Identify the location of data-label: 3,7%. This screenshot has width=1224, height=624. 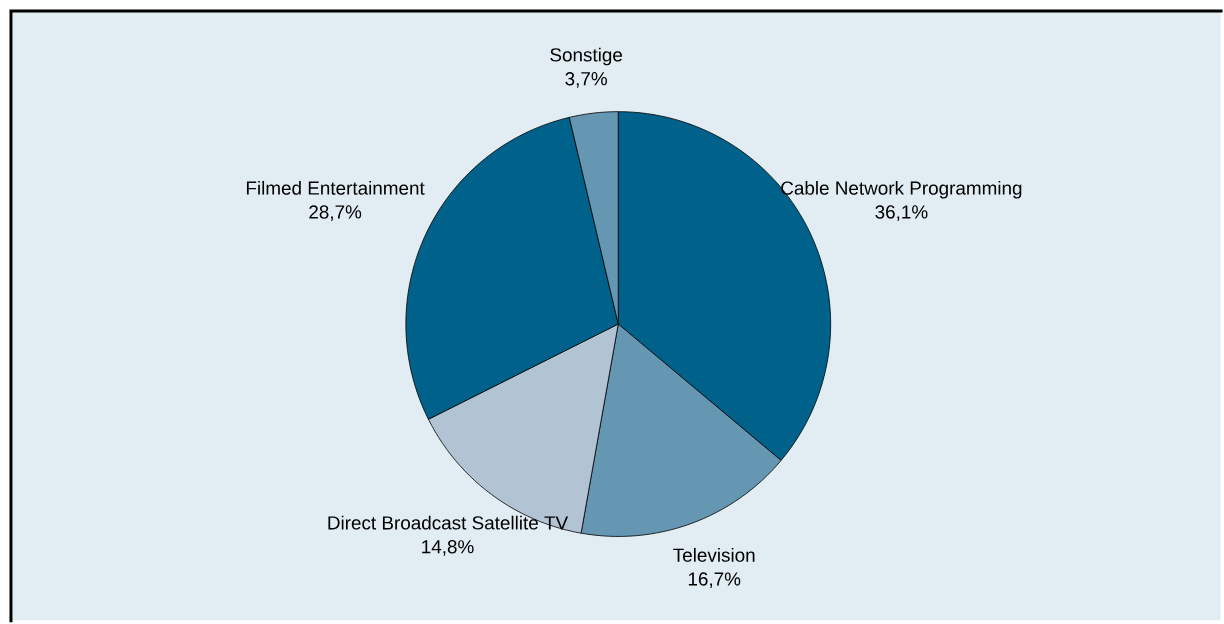
(586, 80).